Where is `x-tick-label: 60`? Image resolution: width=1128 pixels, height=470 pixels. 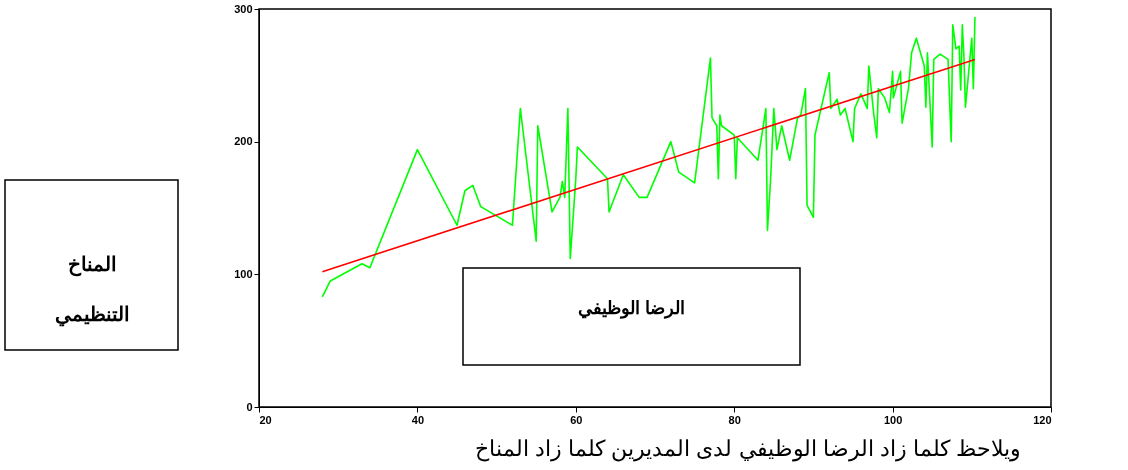 x-tick-label: 60 is located at coordinates (576, 419).